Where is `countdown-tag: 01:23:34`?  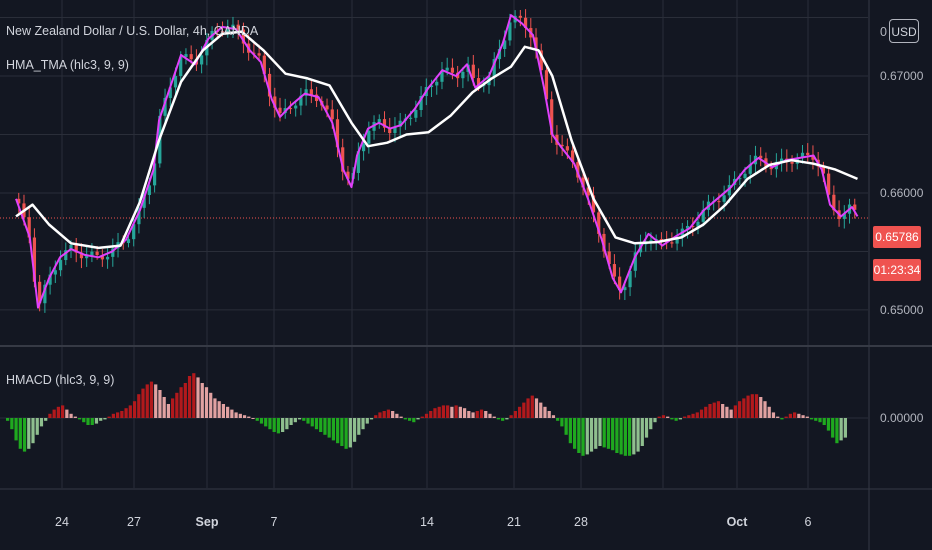
countdown-tag: 01:23:34 is located at coordinates (897, 270).